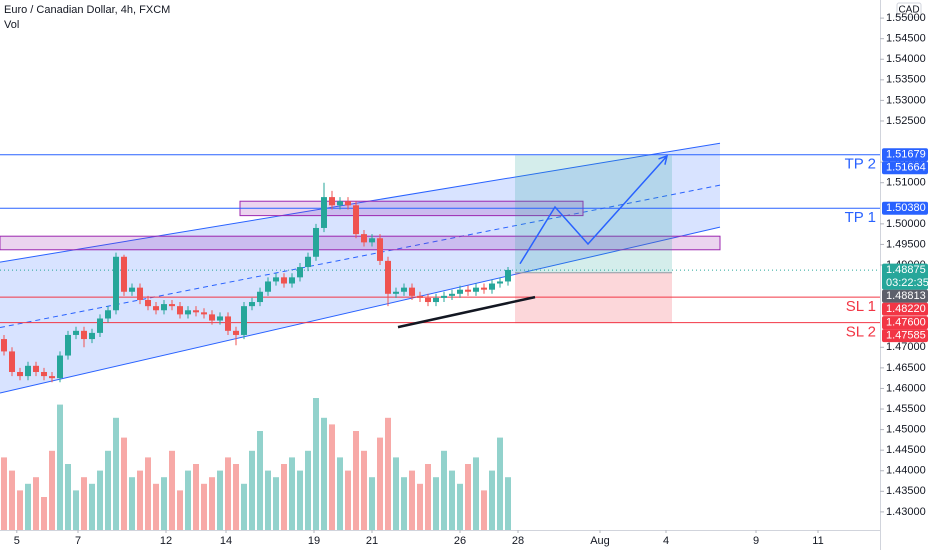  What do you see at coordinates (906, 183) in the screenshot?
I see `y-tick-label: 1.51000` at bounding box center [906, 183].